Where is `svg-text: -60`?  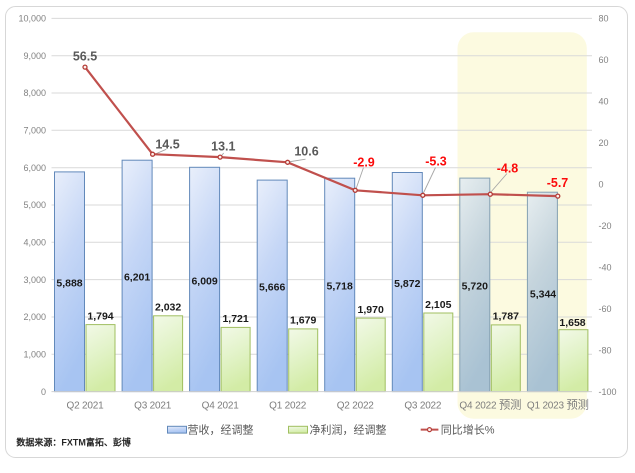 svg-text: -60 is located at coordinates (605, 309).